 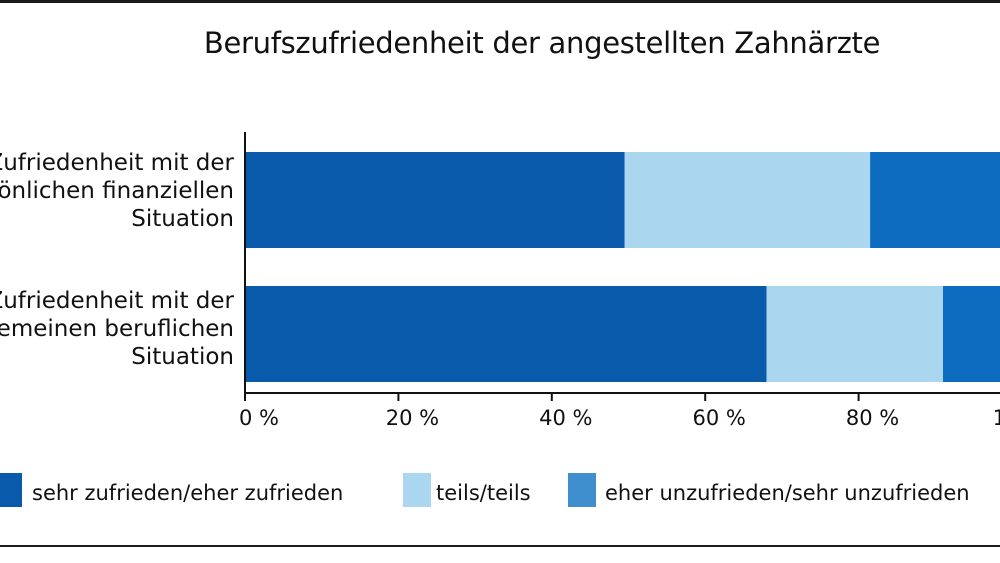 What do you see at coordinates (182, 219) in the screenshot?
I see `category-label-1-line-3: Situation` at bounding box center [182, 219].